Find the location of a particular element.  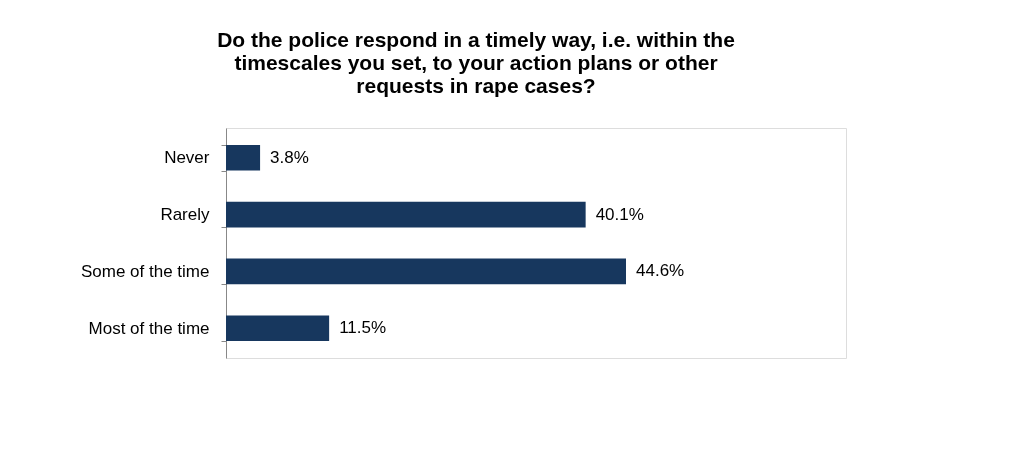

y-tick-label: Never is located at coordinates (187, 158).